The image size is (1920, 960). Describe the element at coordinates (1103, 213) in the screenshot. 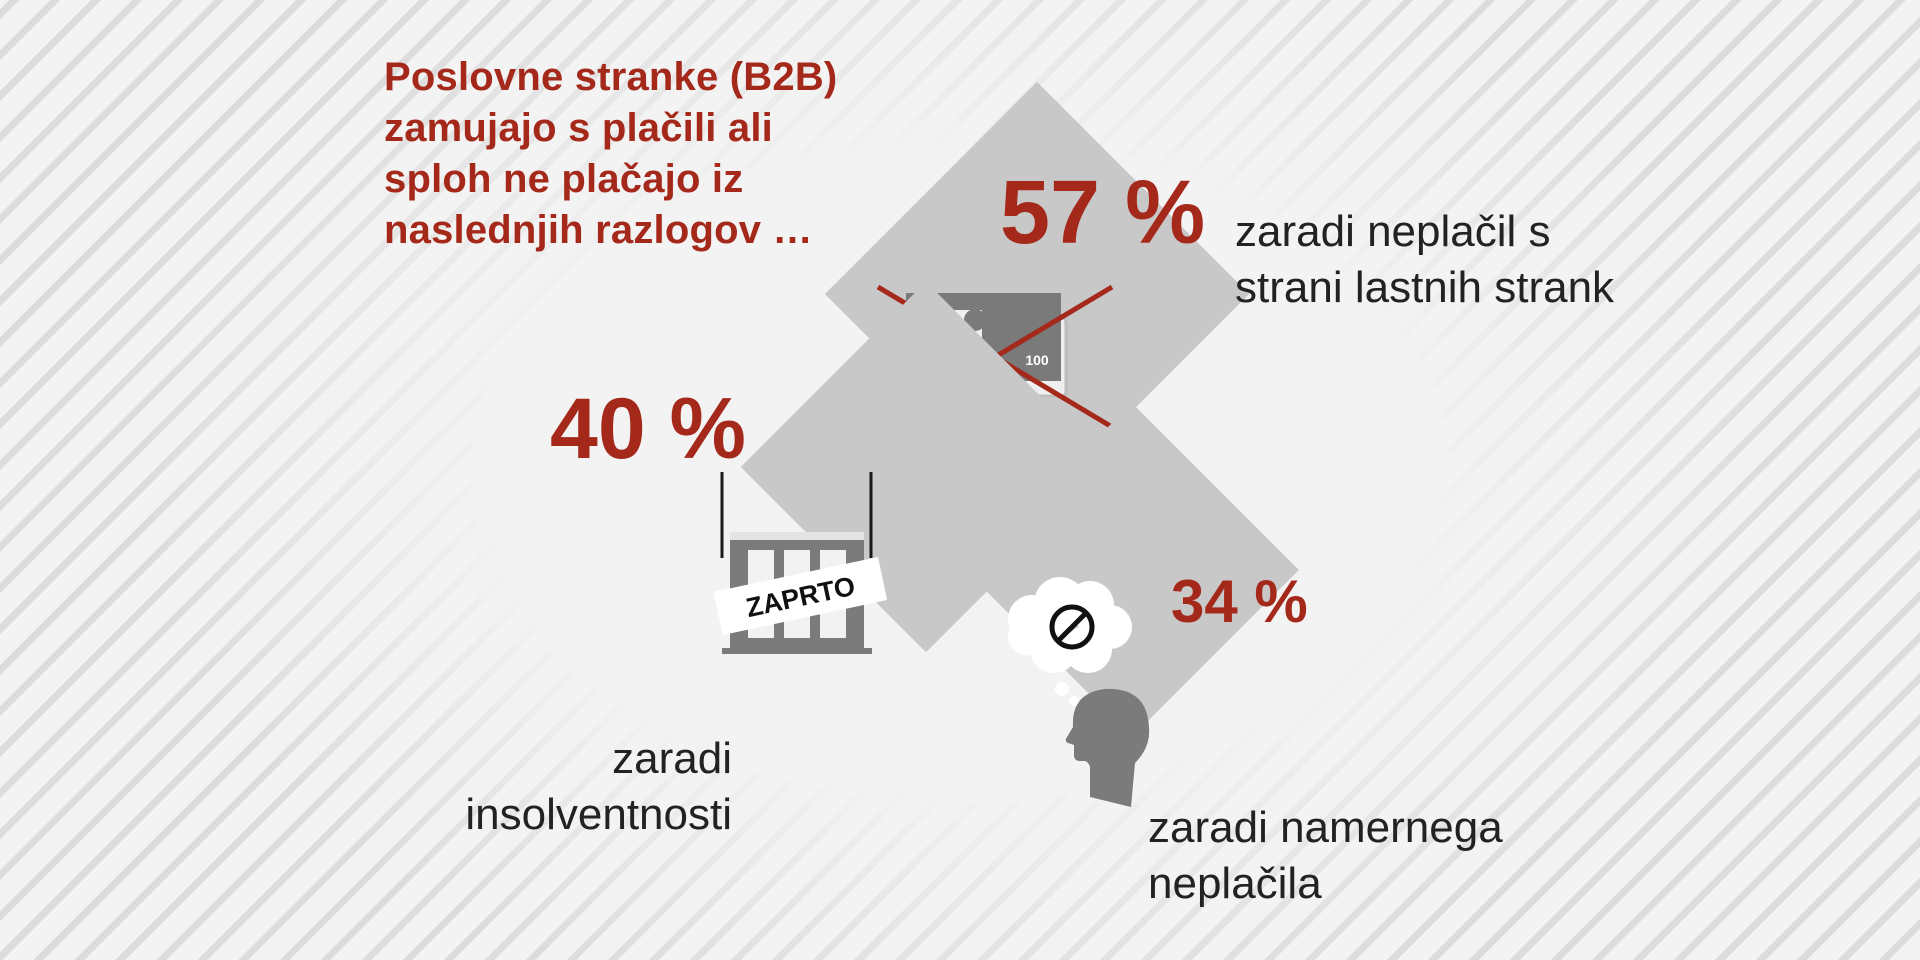

I see `value-57-percent: 57 %` at that location.